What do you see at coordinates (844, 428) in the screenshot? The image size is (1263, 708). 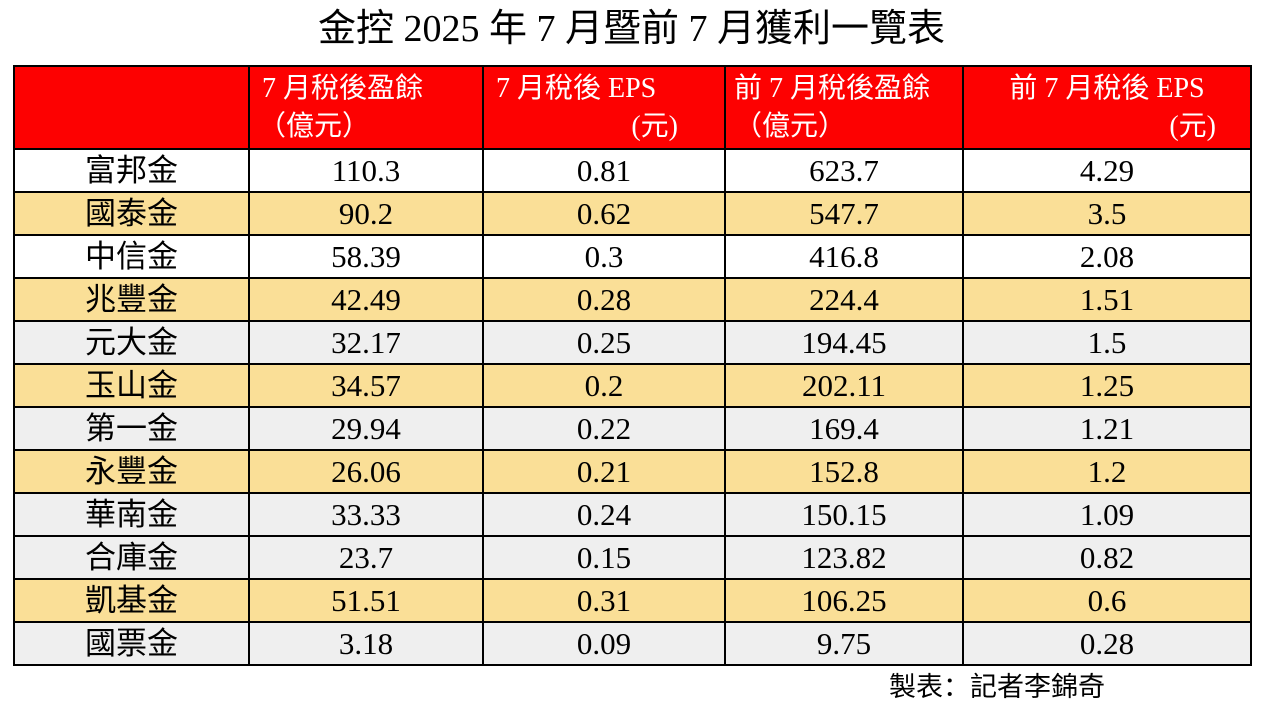 I see `cum-profit-value: 169.4` at bounding box center [844, 428].